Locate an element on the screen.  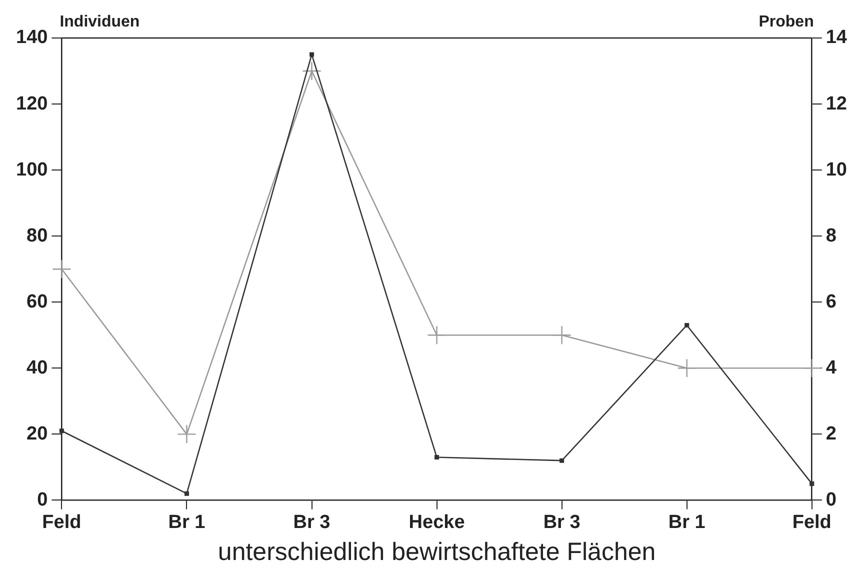
y-axis-title: Individuen is located at coordinates (100, 21).